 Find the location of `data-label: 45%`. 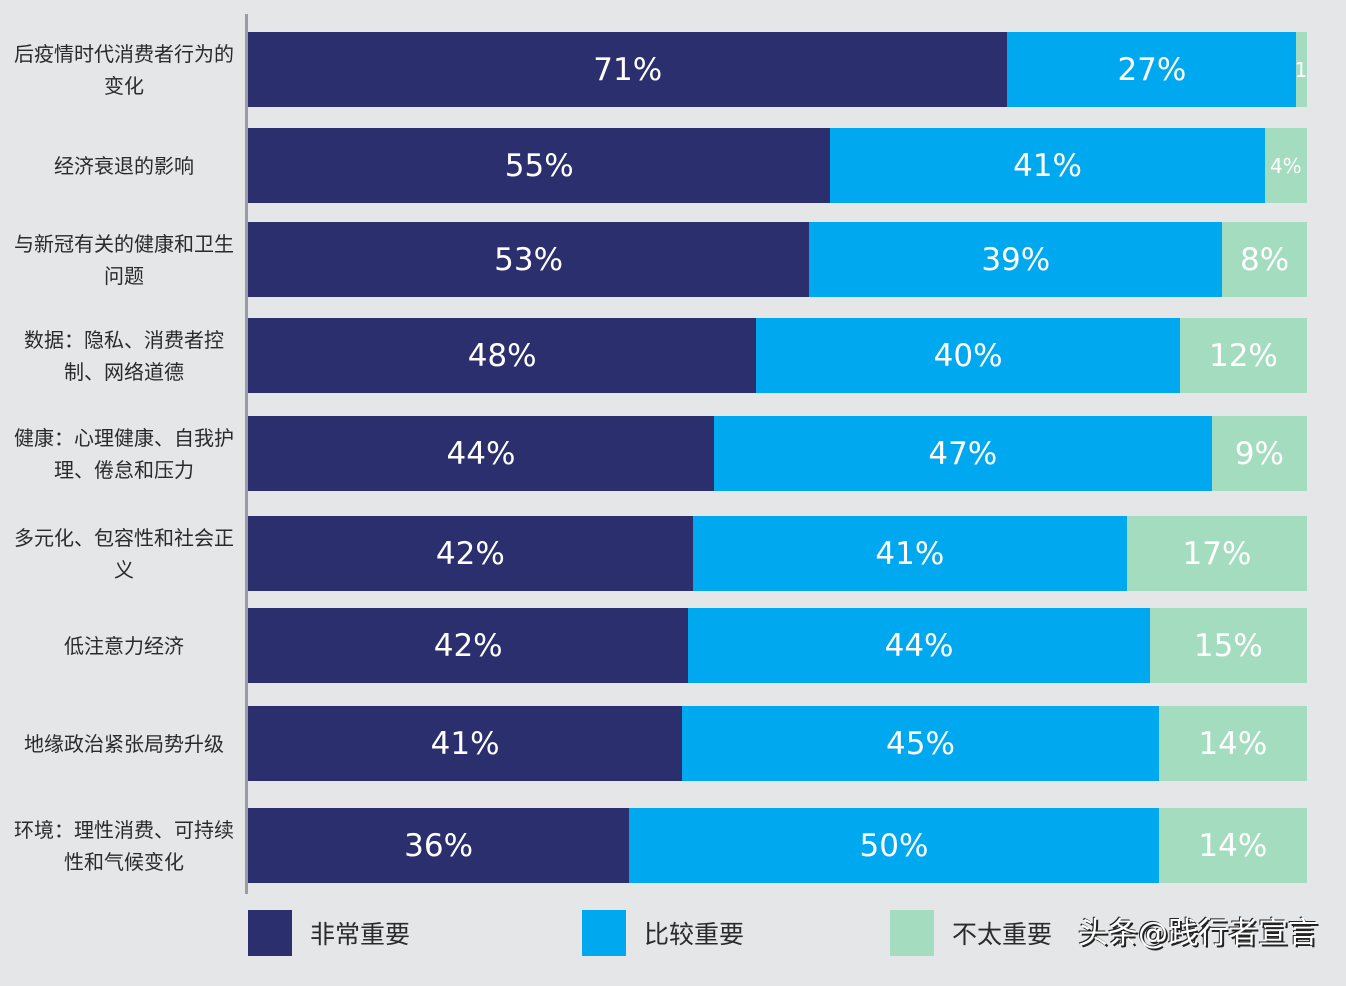

data-label: 45% is located at coordinates (920, 743).